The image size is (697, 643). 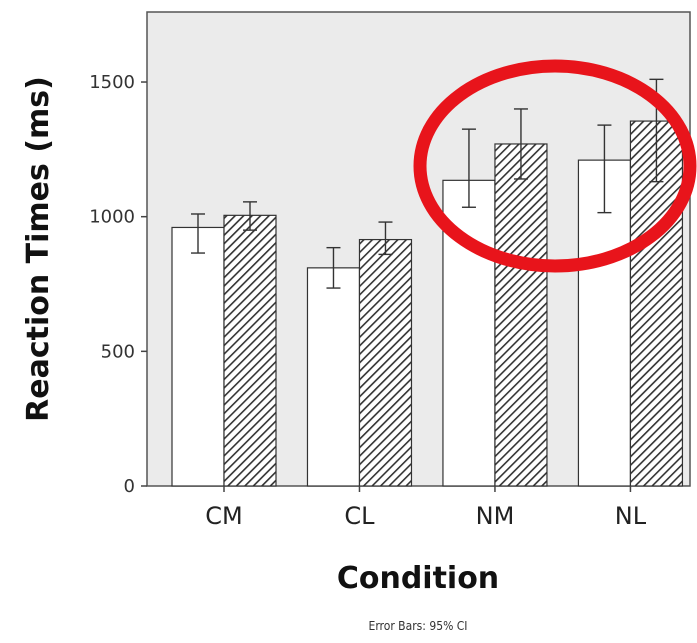 What do you see at coordinates (38, 249) in the screenshot?
I see `y-axis-title: Reaction Times (ms)` at bounding box center [38, 249].